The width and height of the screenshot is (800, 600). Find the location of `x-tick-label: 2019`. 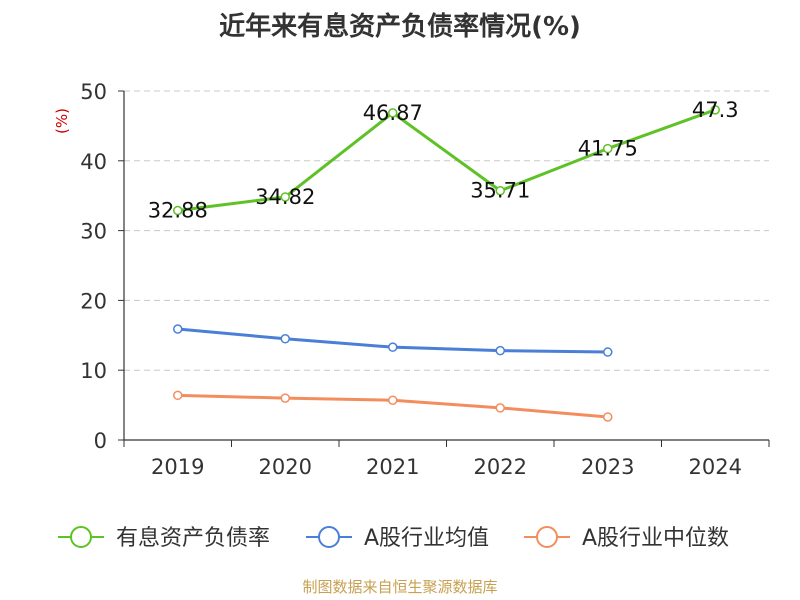

x-tick-label: 2019 is located at coordinates (177, 467).